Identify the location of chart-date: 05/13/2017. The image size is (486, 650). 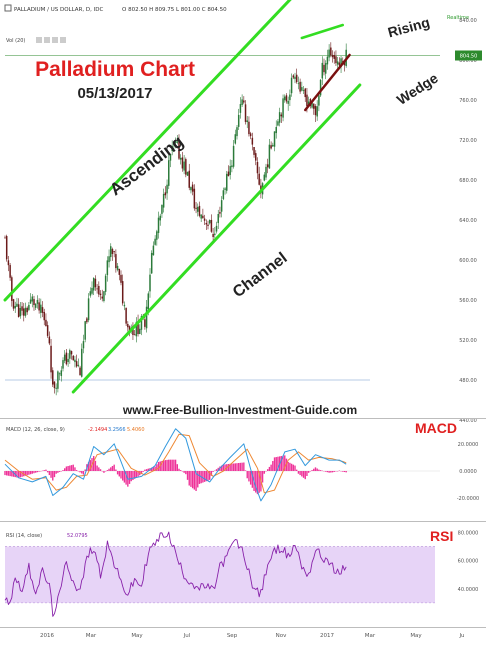
(114, 93).